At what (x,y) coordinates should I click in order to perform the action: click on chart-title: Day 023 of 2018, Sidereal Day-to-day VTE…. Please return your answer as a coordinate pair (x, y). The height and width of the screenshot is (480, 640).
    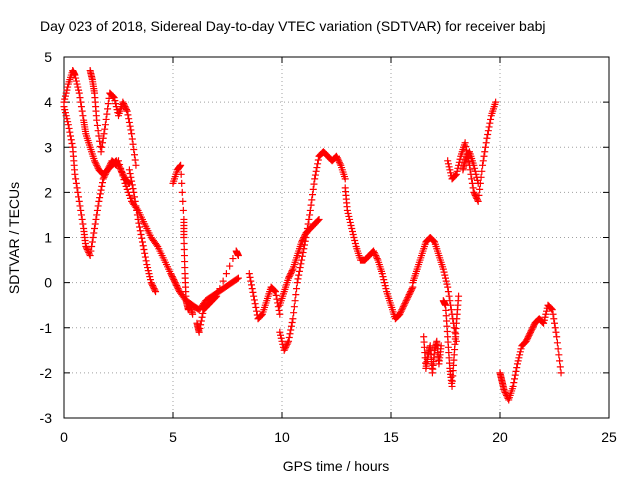
    Looking at the image, I should click on (293, 26).